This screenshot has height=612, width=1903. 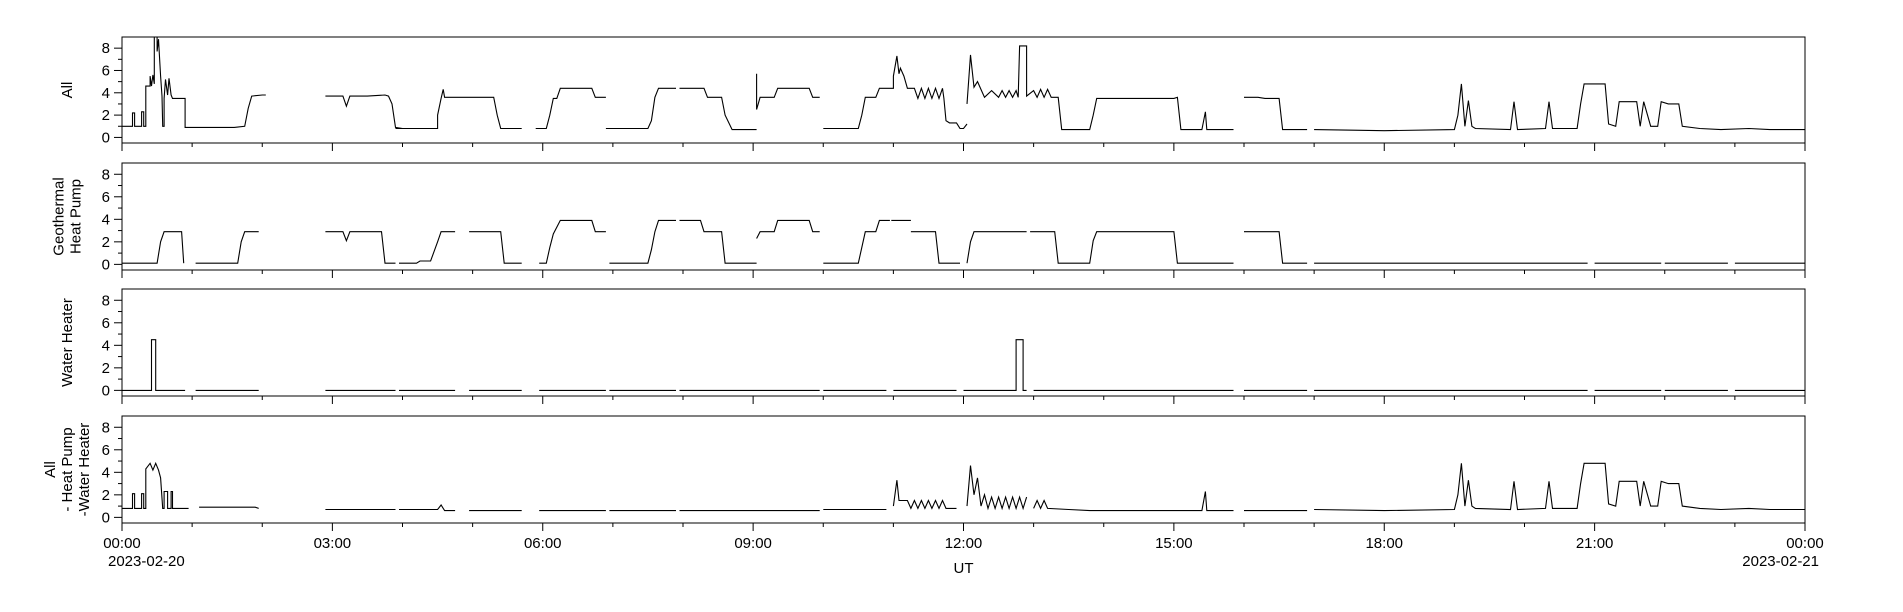 I want to click on x-tick-label-1: 03:00, so click(x=333, y=543).